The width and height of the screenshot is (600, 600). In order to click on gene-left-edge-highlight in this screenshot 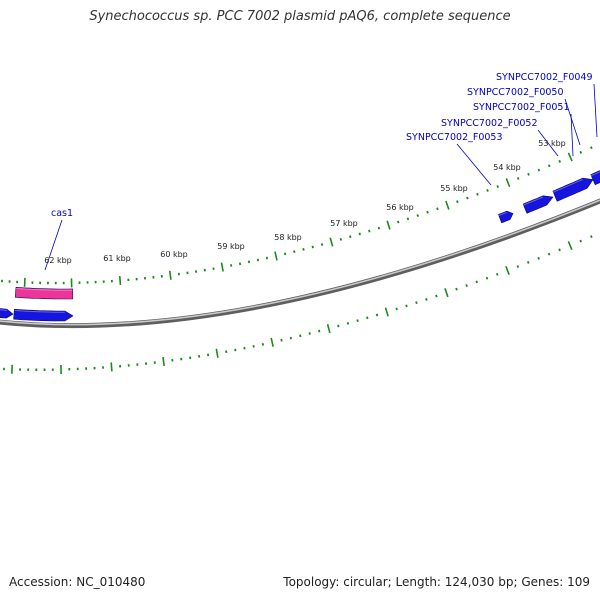, I will do `click(4, 310)`.